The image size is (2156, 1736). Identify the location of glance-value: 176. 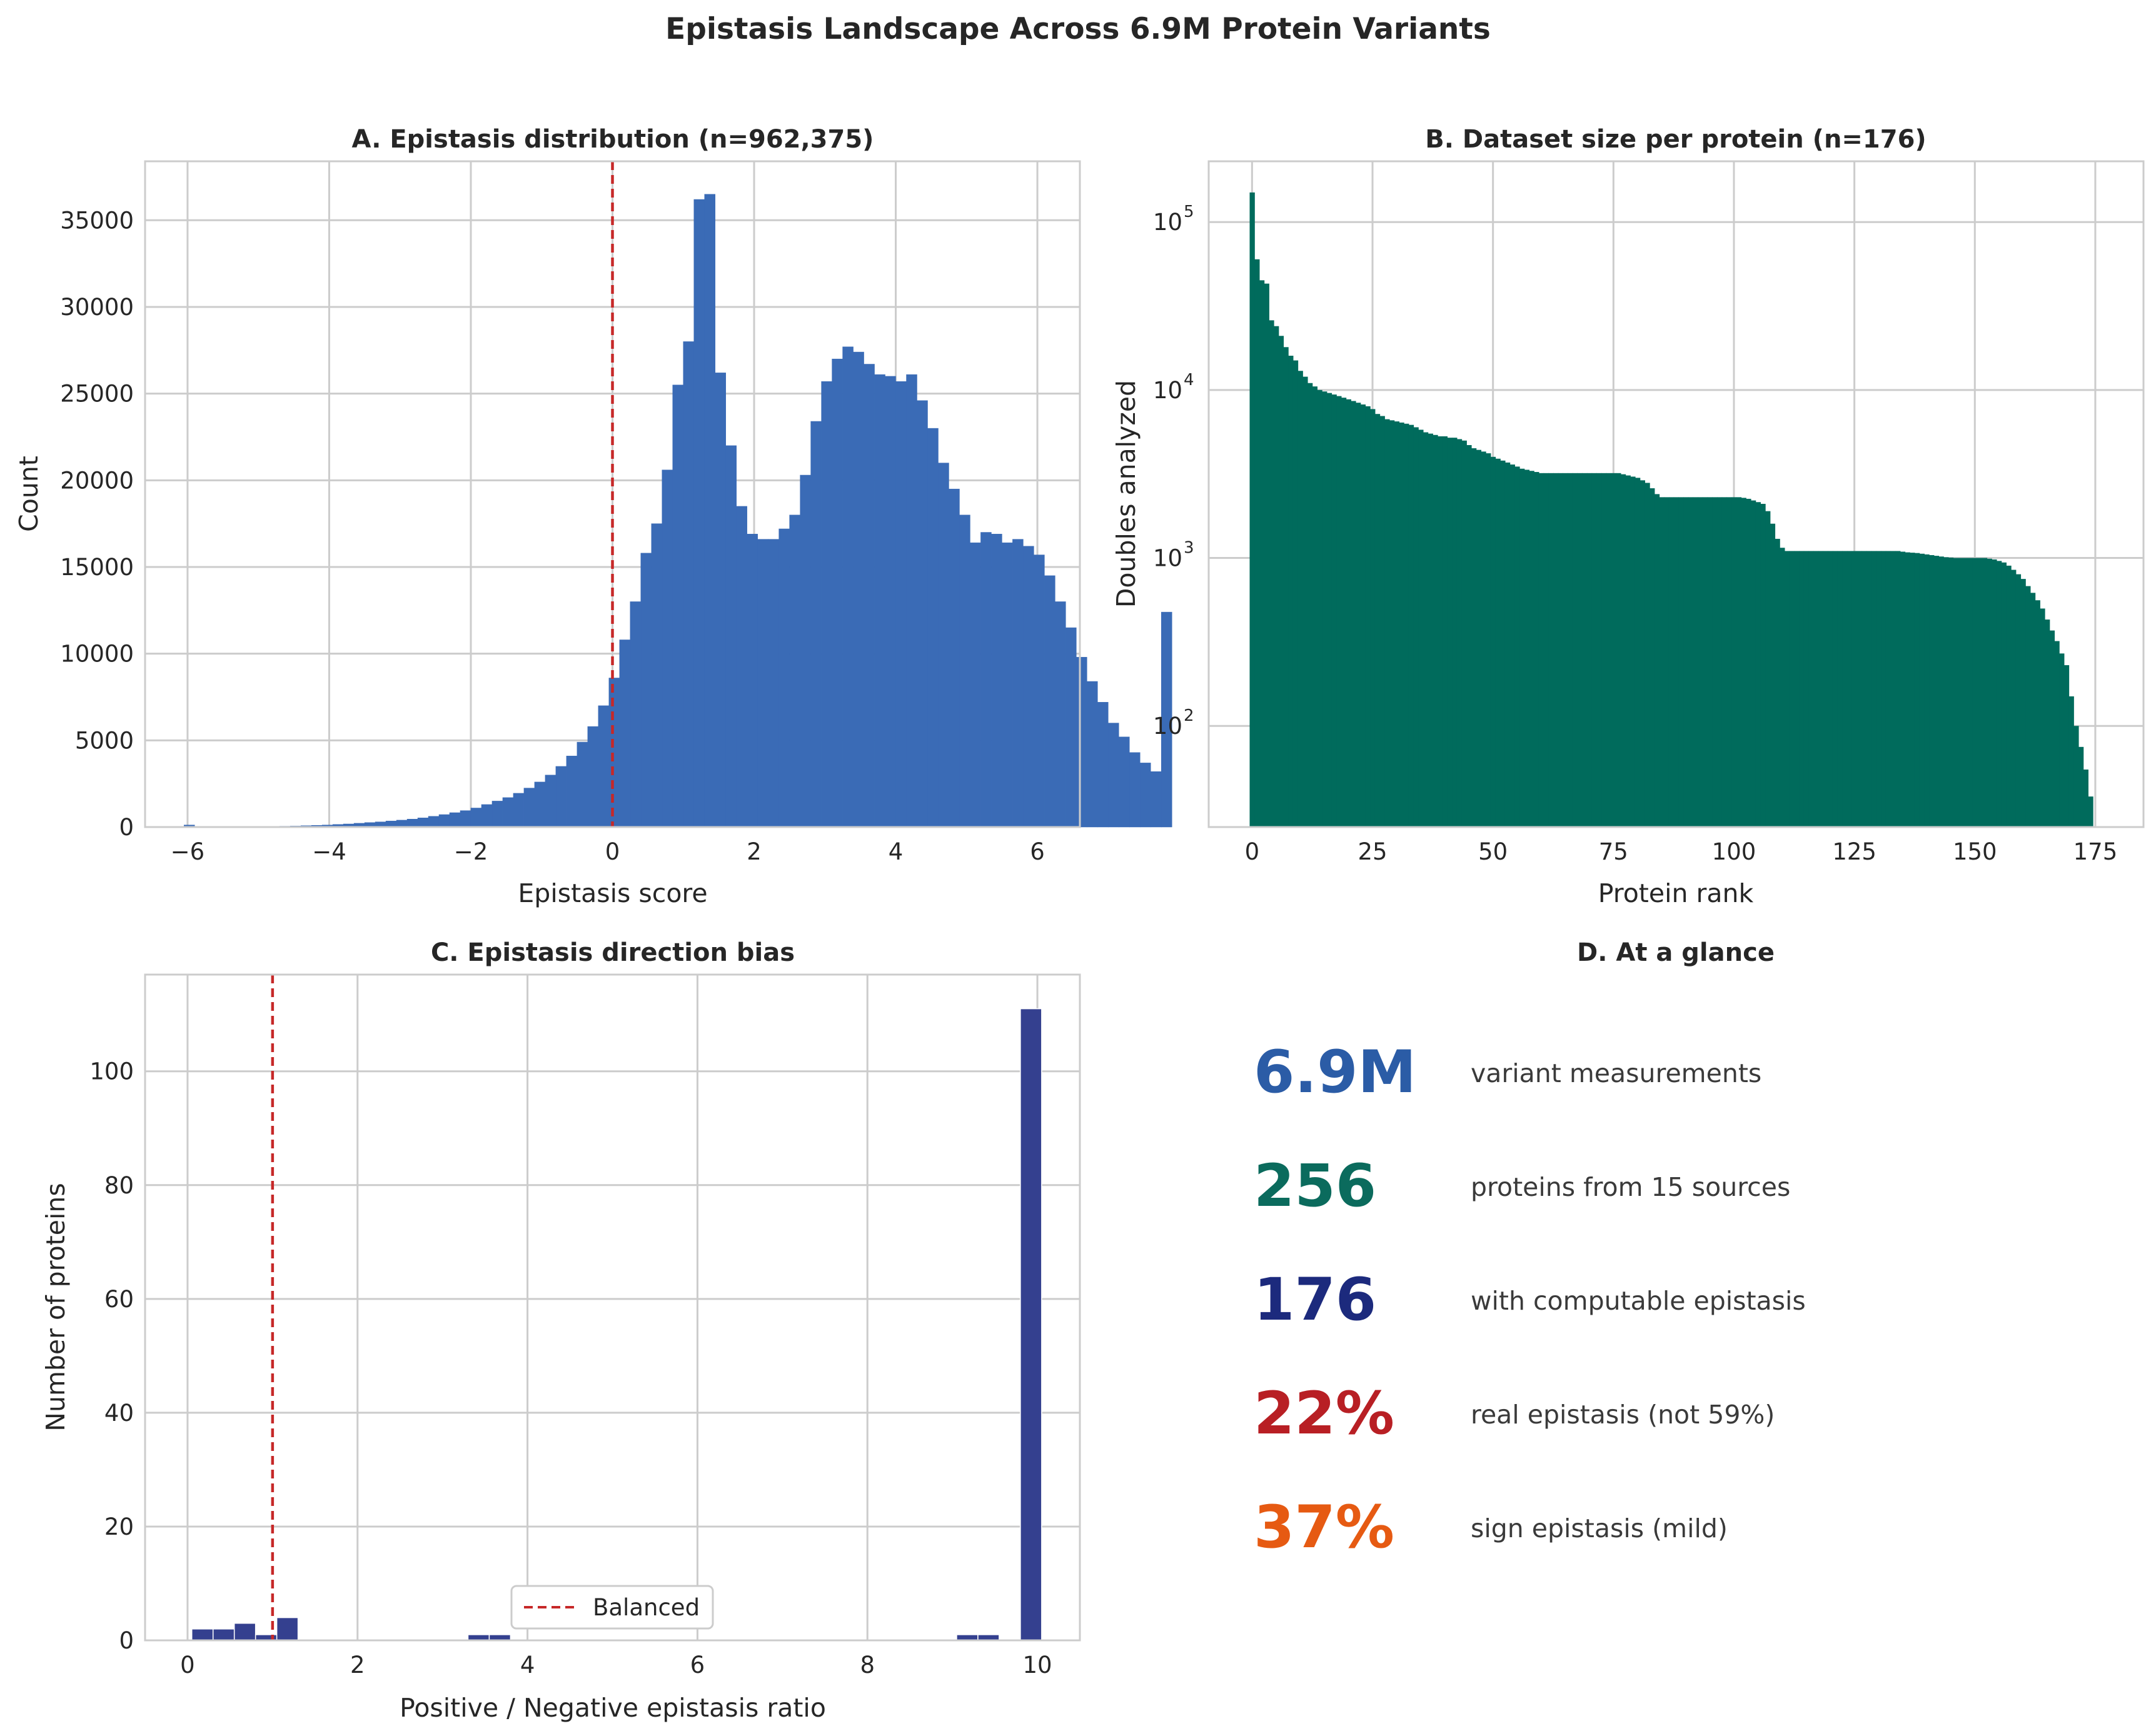
(1315, 1300).